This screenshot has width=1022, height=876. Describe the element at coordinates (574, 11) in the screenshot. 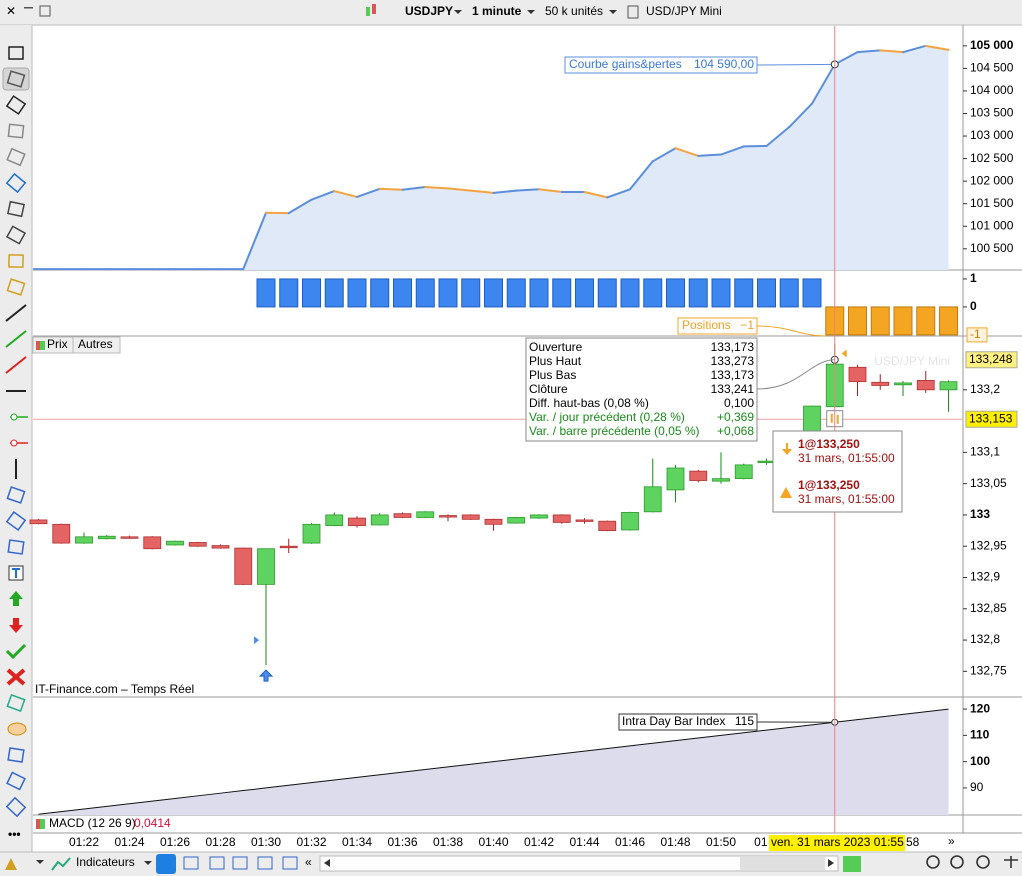

I see `size-select: 50 k unités` at that location.